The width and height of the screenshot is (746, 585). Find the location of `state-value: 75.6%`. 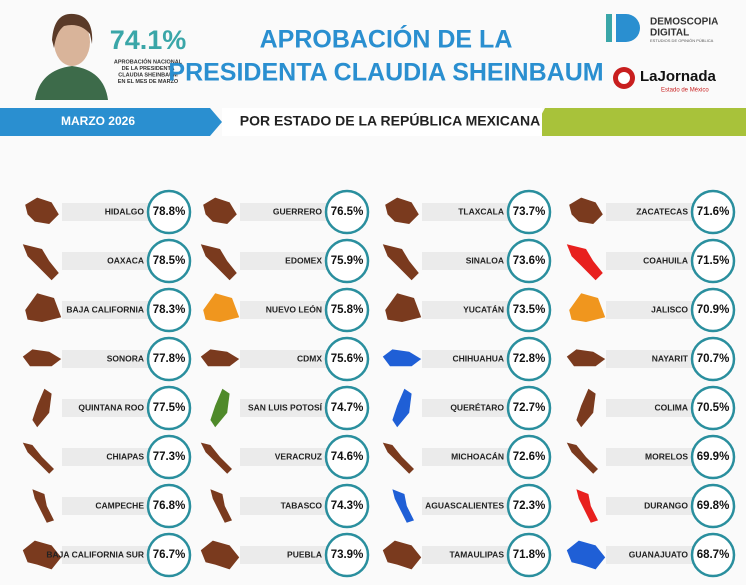

state-value: 75.6% is located at coordinates (347, 359).